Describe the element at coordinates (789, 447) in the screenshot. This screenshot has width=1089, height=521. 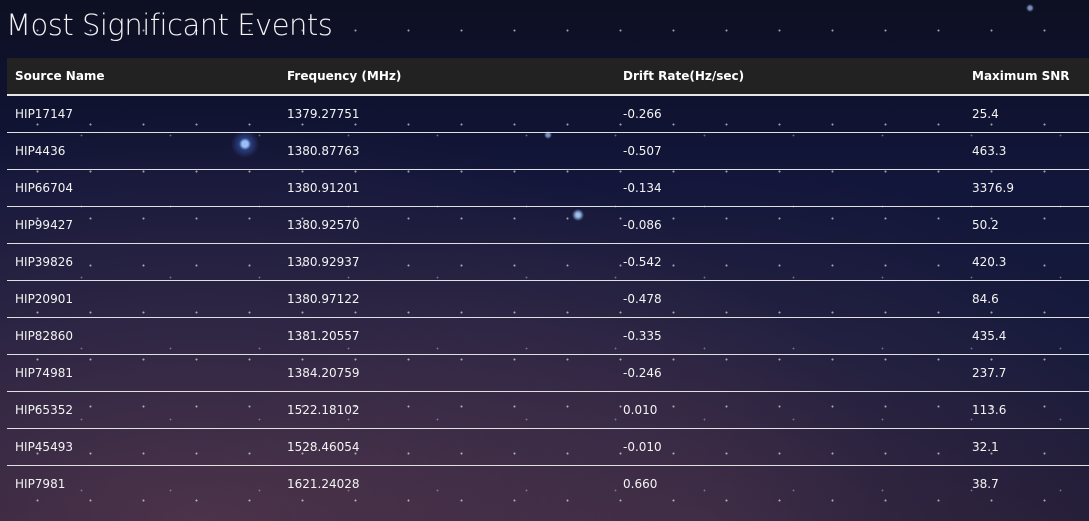
I see `drift-rate-cell: -0.010` at that location.